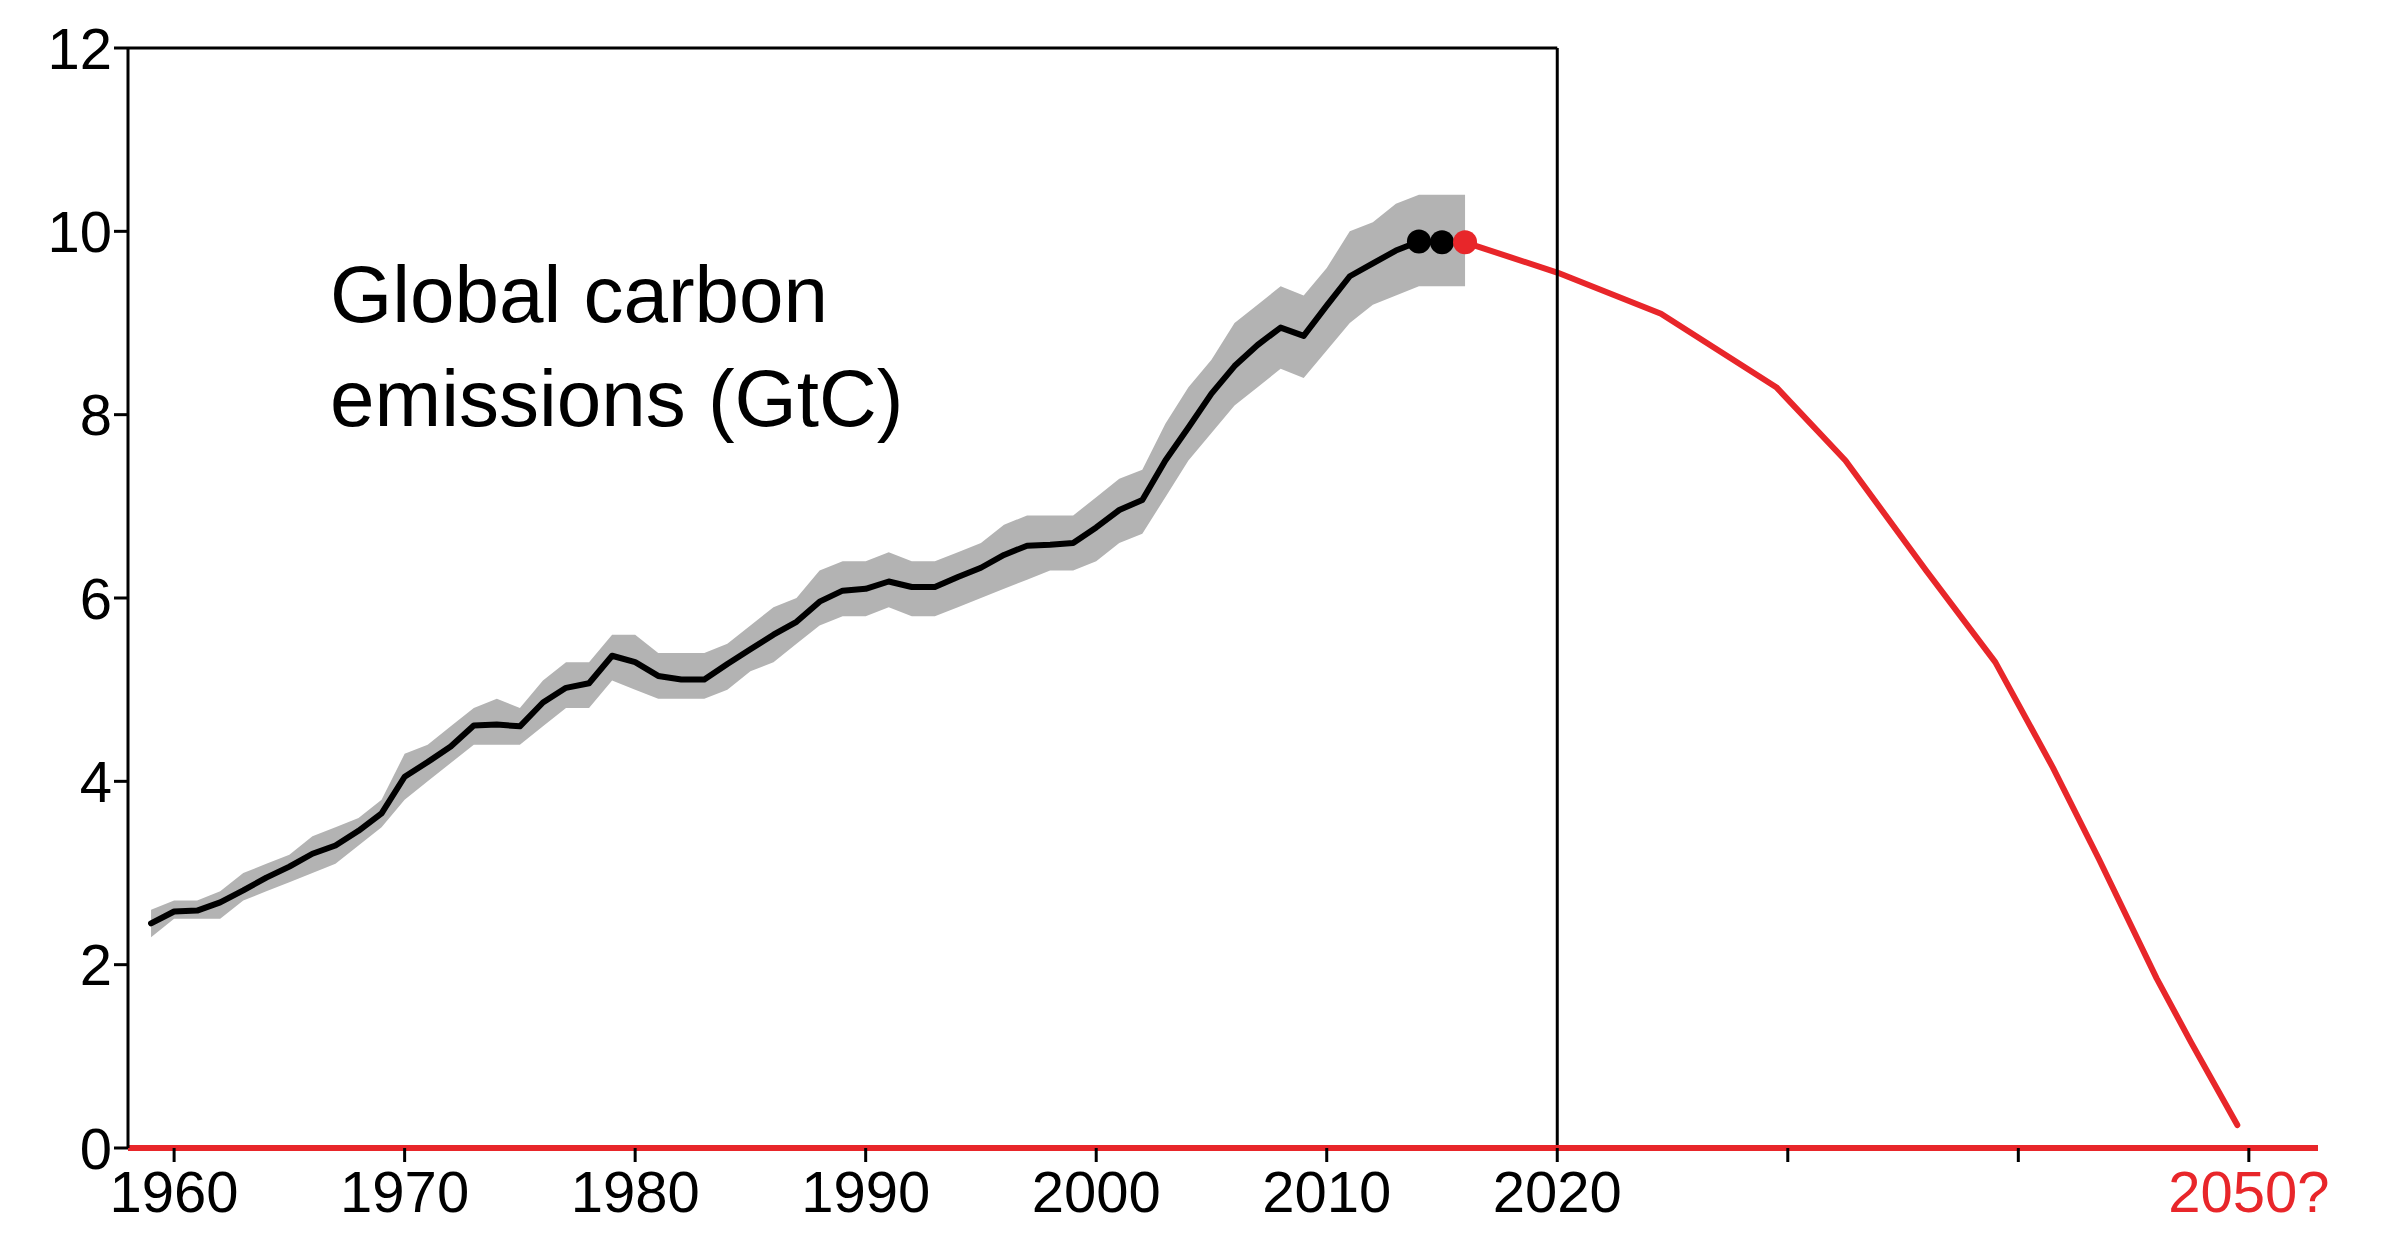 The width and height of the screenshot is (2386, 1260). What do you see at coordinates (95, 965) in the screenshot?
I see `y-tick-label: 2` at bounding box center [95, 965].